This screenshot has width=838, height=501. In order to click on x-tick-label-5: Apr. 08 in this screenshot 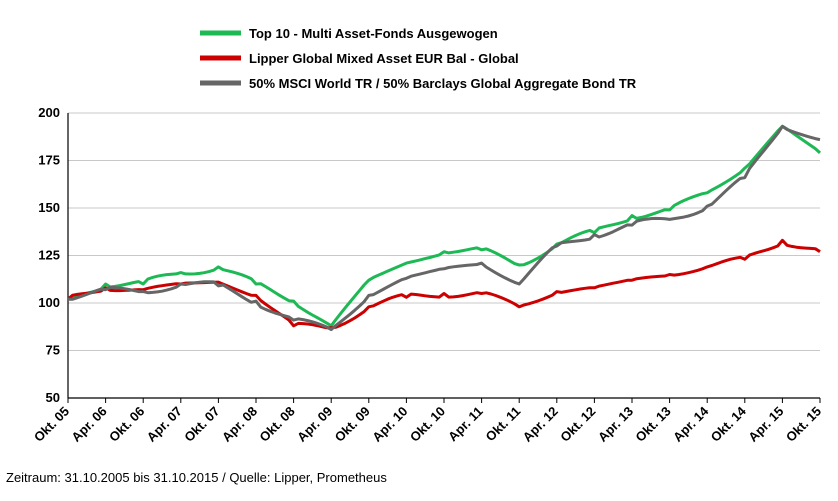, I will do `click(239, 424)`.